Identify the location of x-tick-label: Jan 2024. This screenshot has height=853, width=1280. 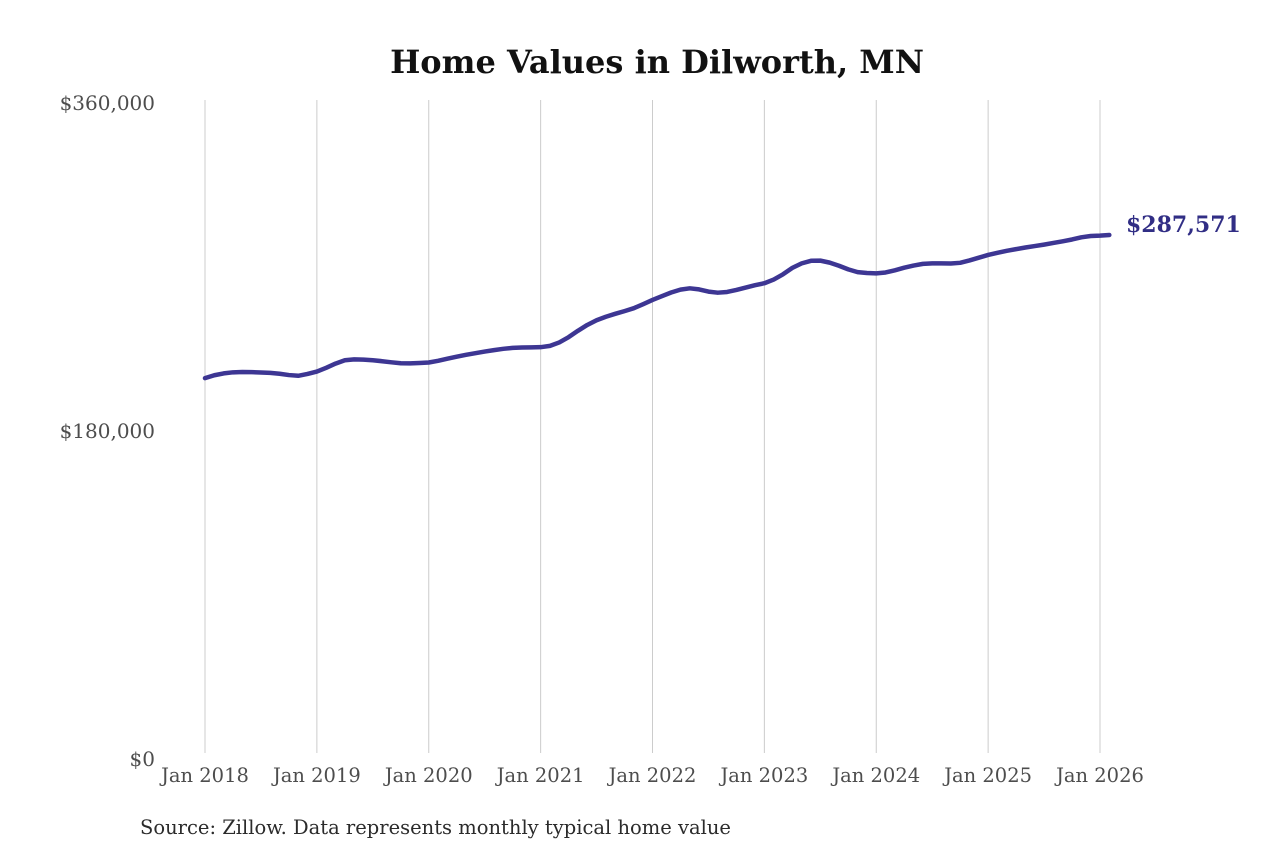
(875, 775).